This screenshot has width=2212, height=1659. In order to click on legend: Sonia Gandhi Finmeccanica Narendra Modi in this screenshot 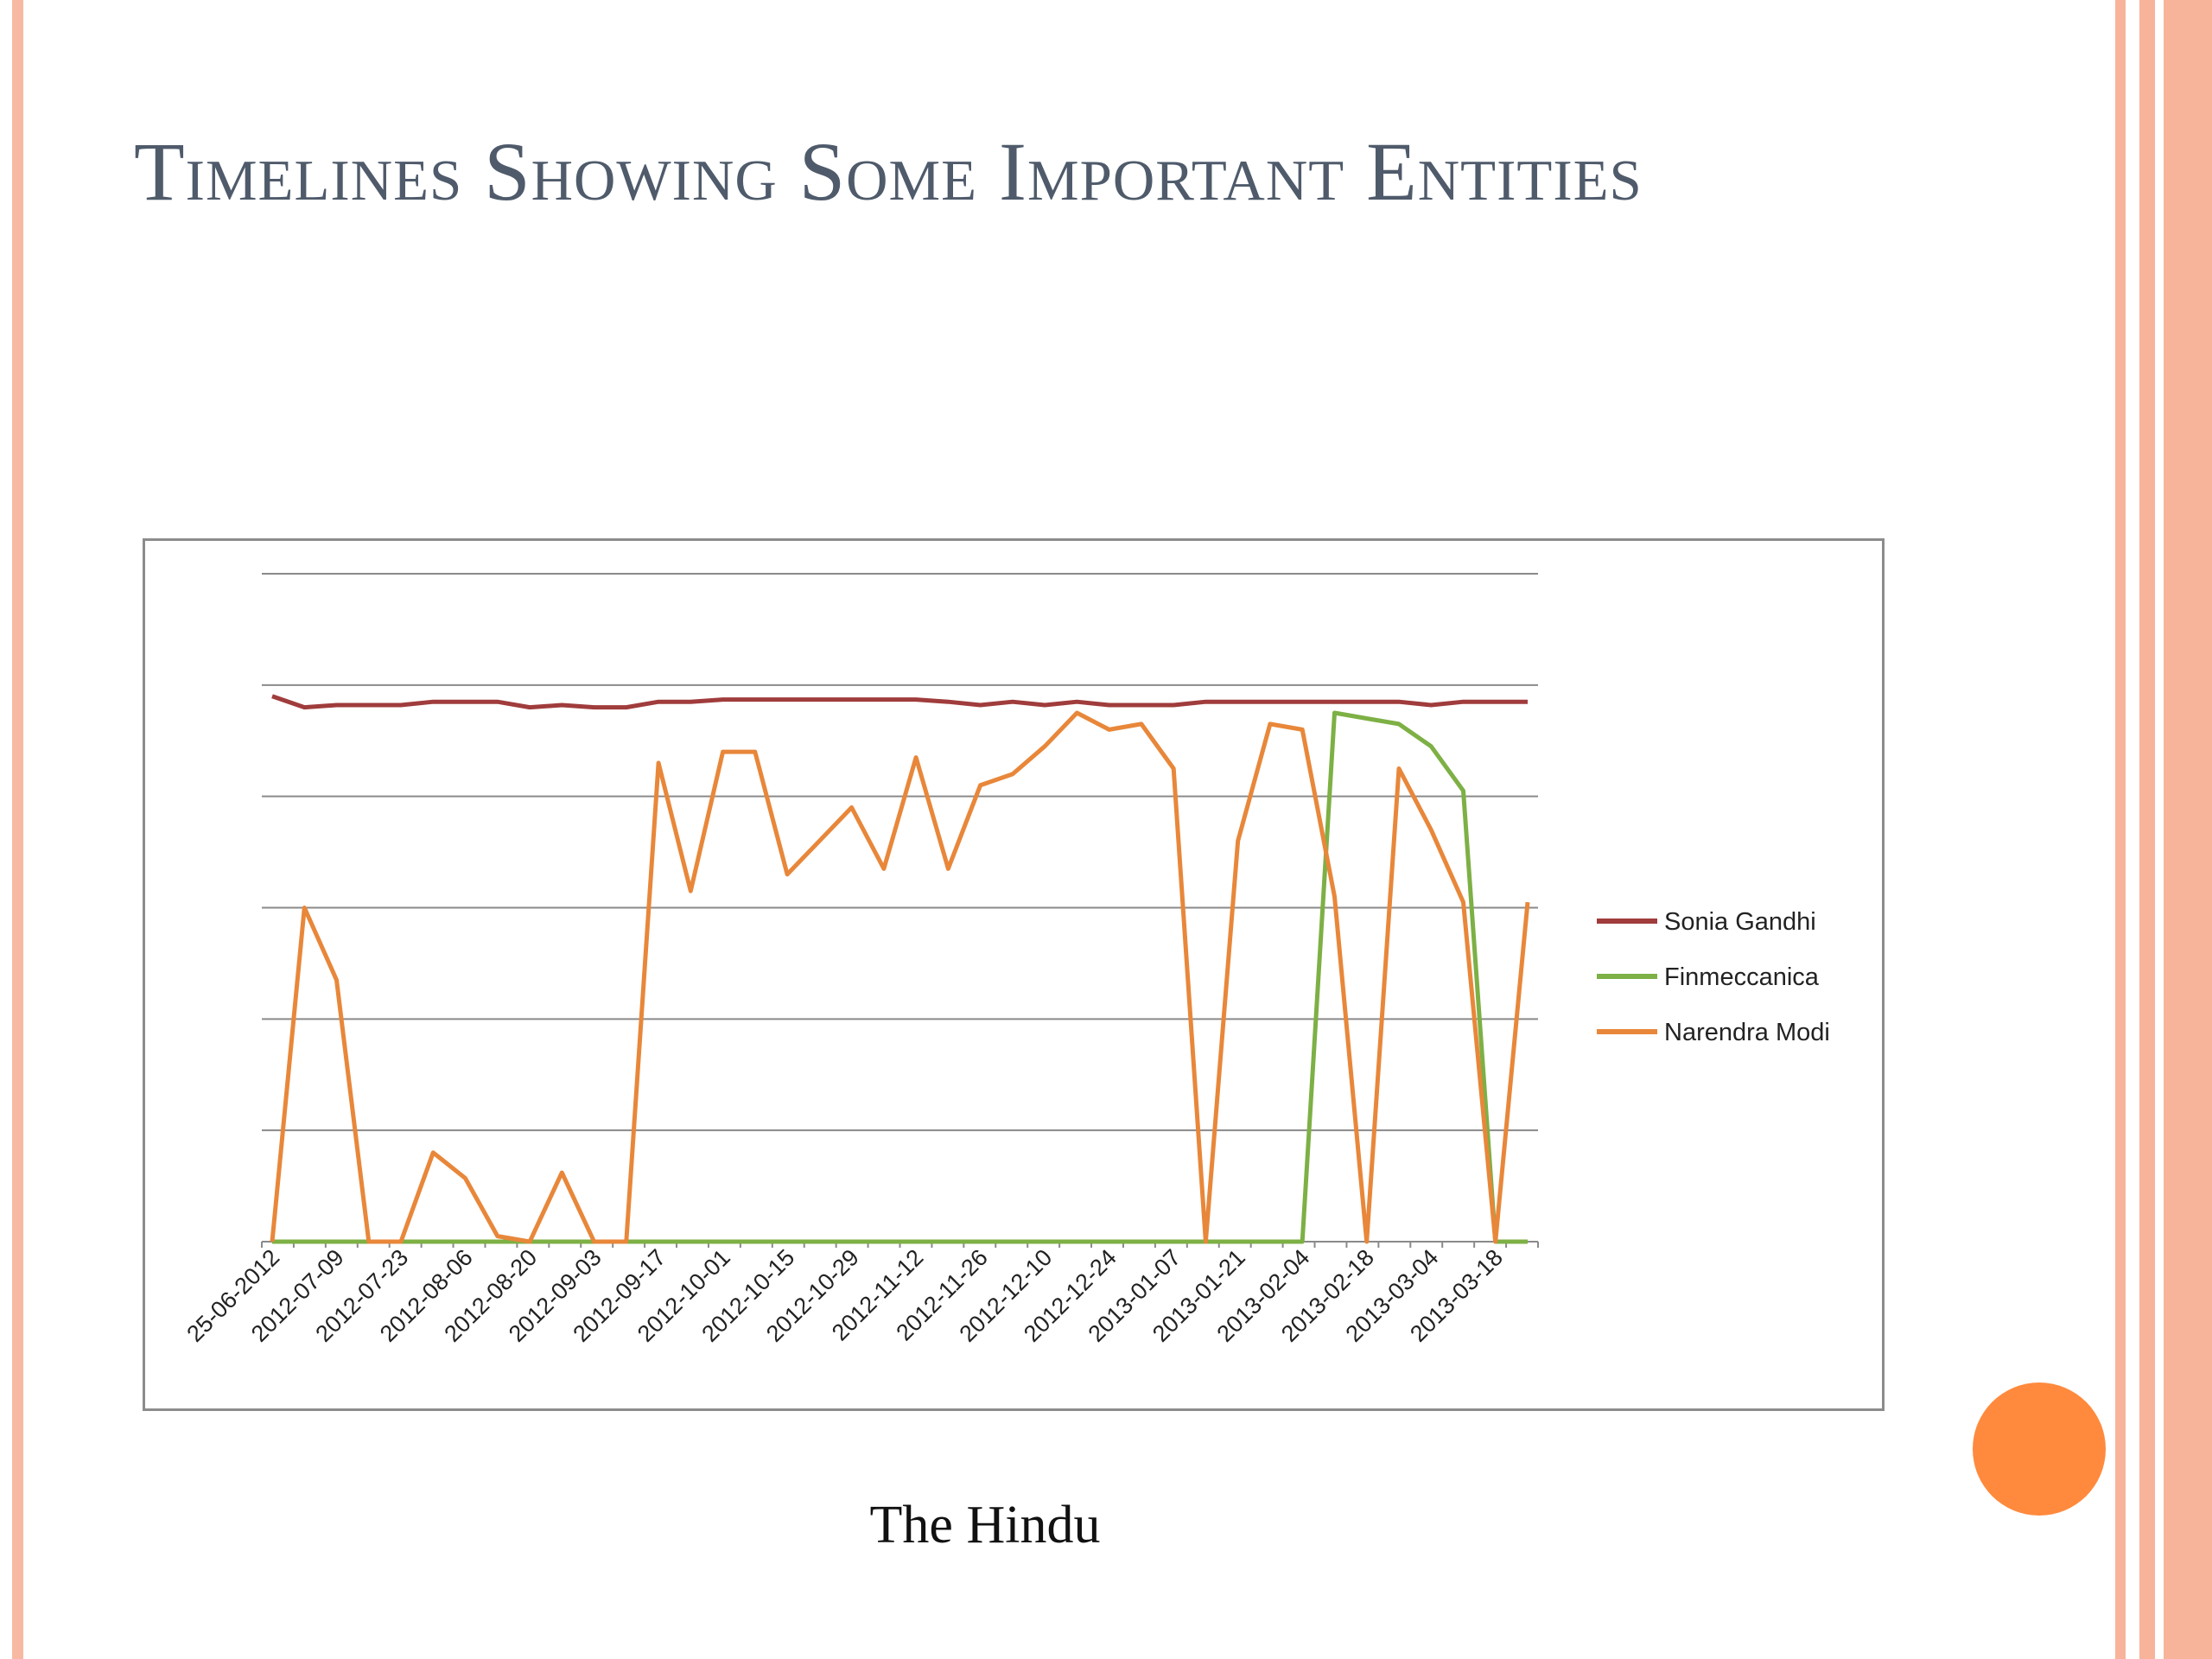, I will do `click(1713, 977)`.